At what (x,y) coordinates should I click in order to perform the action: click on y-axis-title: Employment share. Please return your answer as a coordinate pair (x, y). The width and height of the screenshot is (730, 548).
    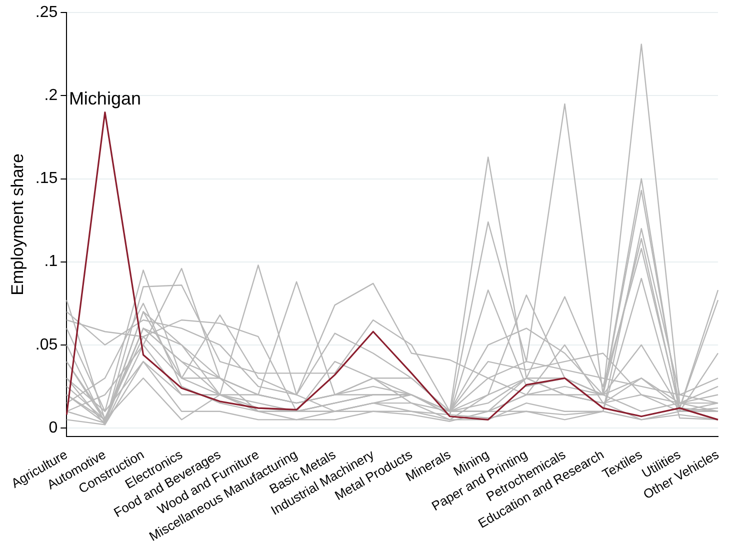
    Looking at the image, I should click on (17, 225).